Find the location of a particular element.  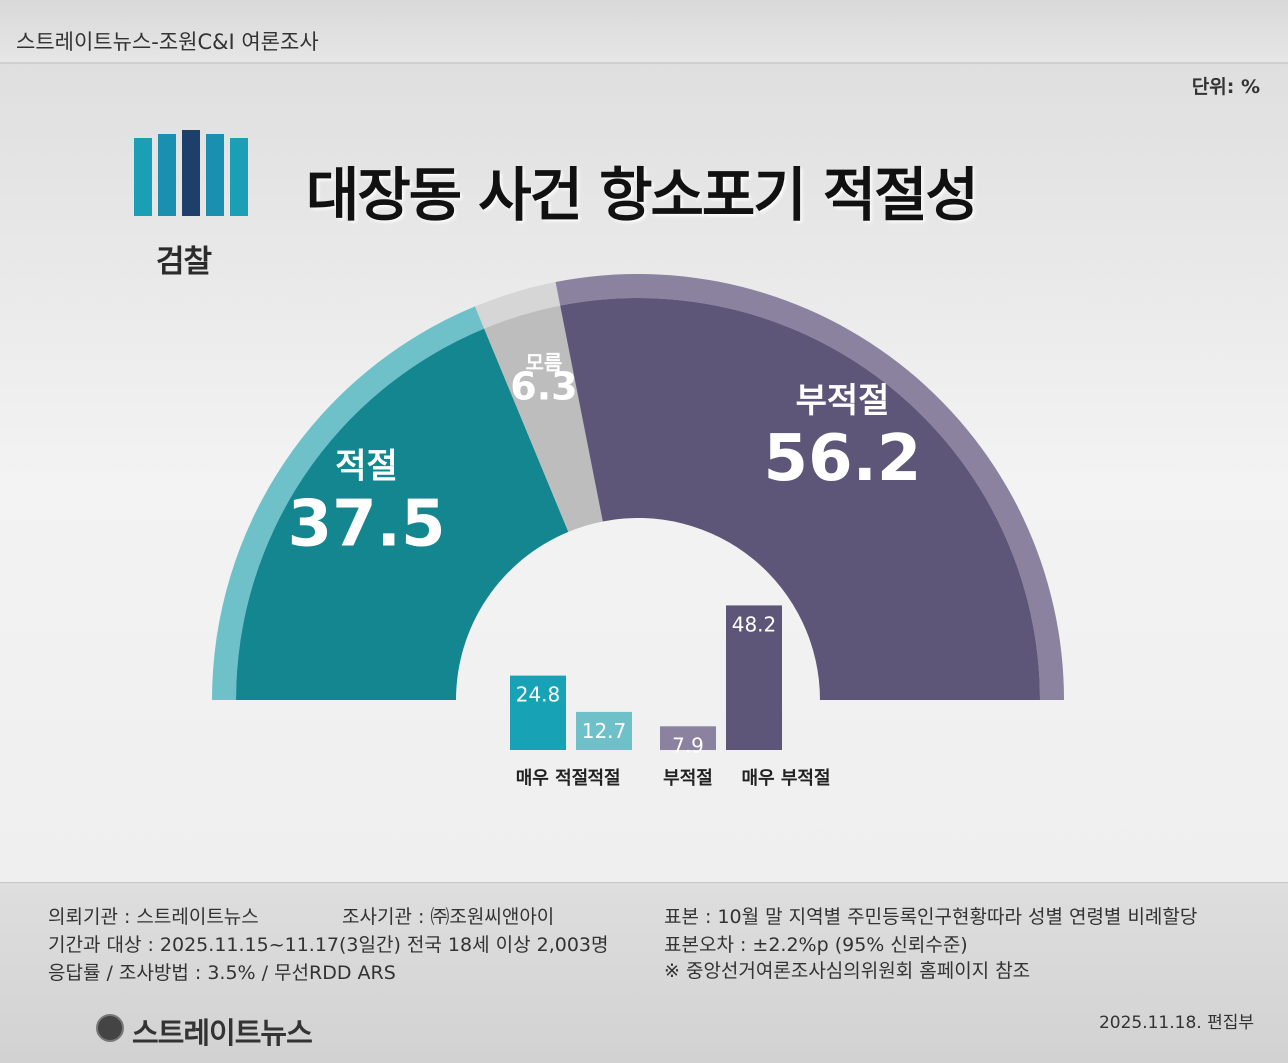

disapprove-value: 56.2 is located at coordinates (843, 459).